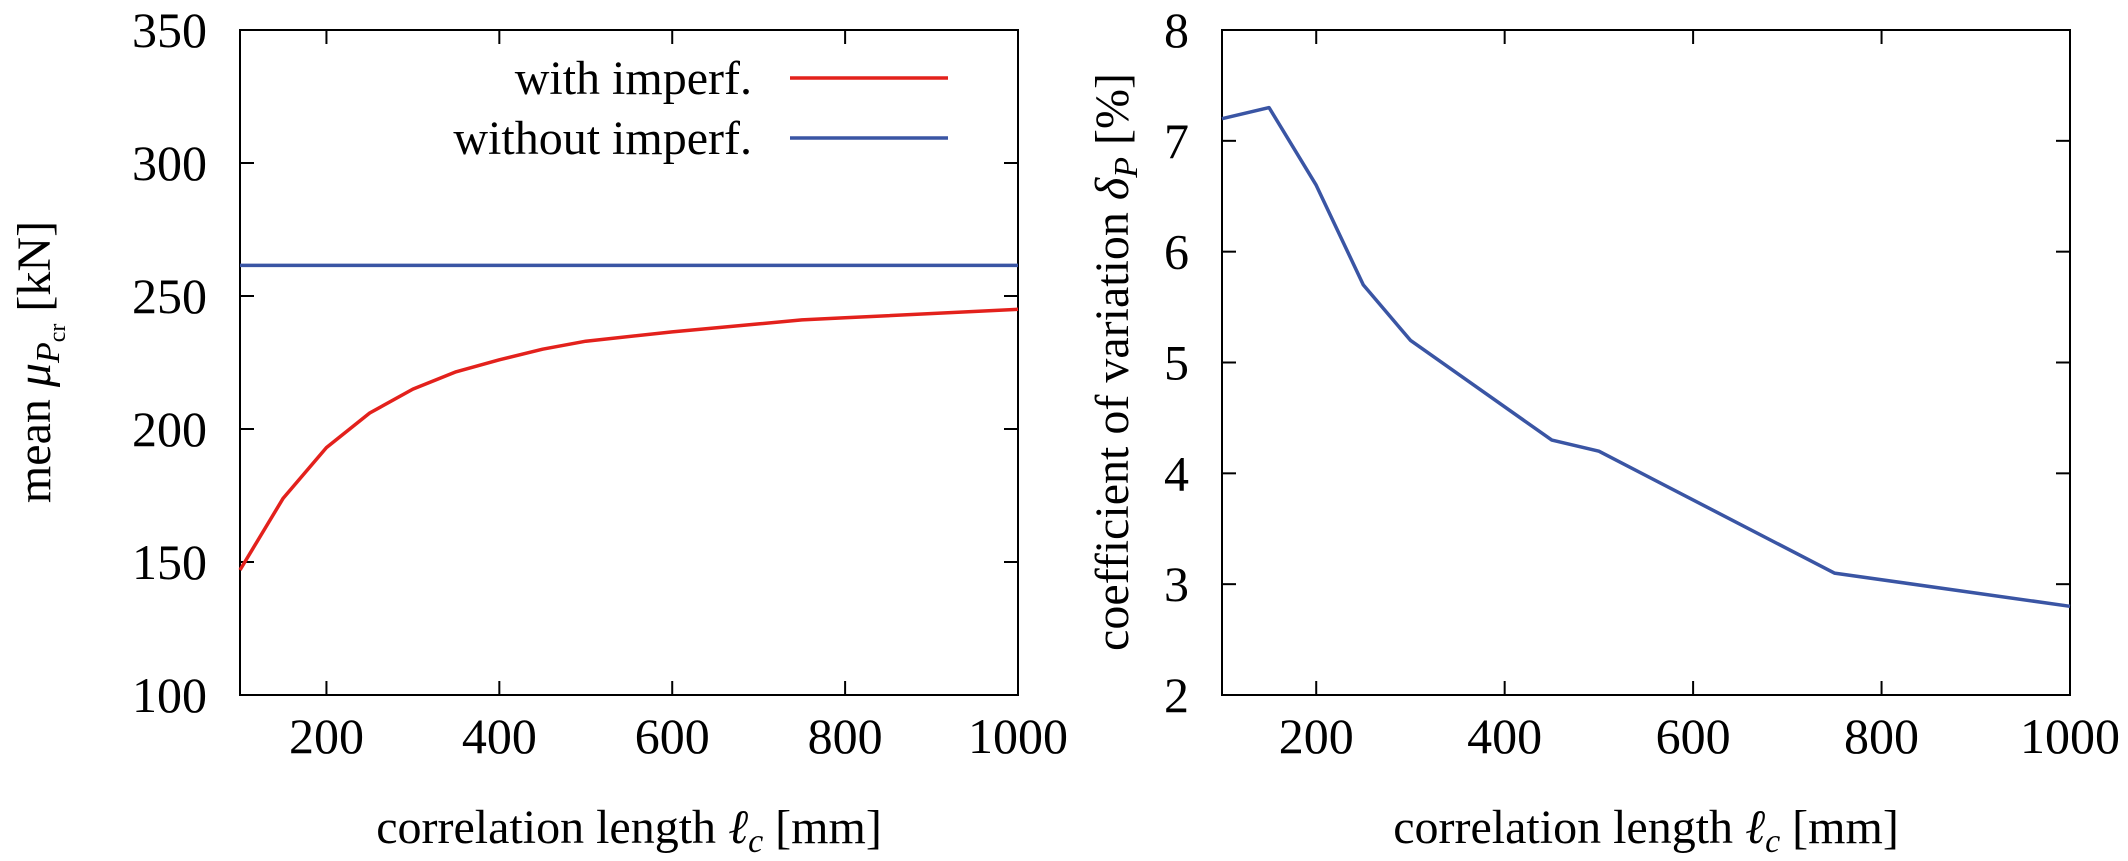 The image size is (2128, 861). I want to click on left-x-tick-label: 200, so click(326, 736).